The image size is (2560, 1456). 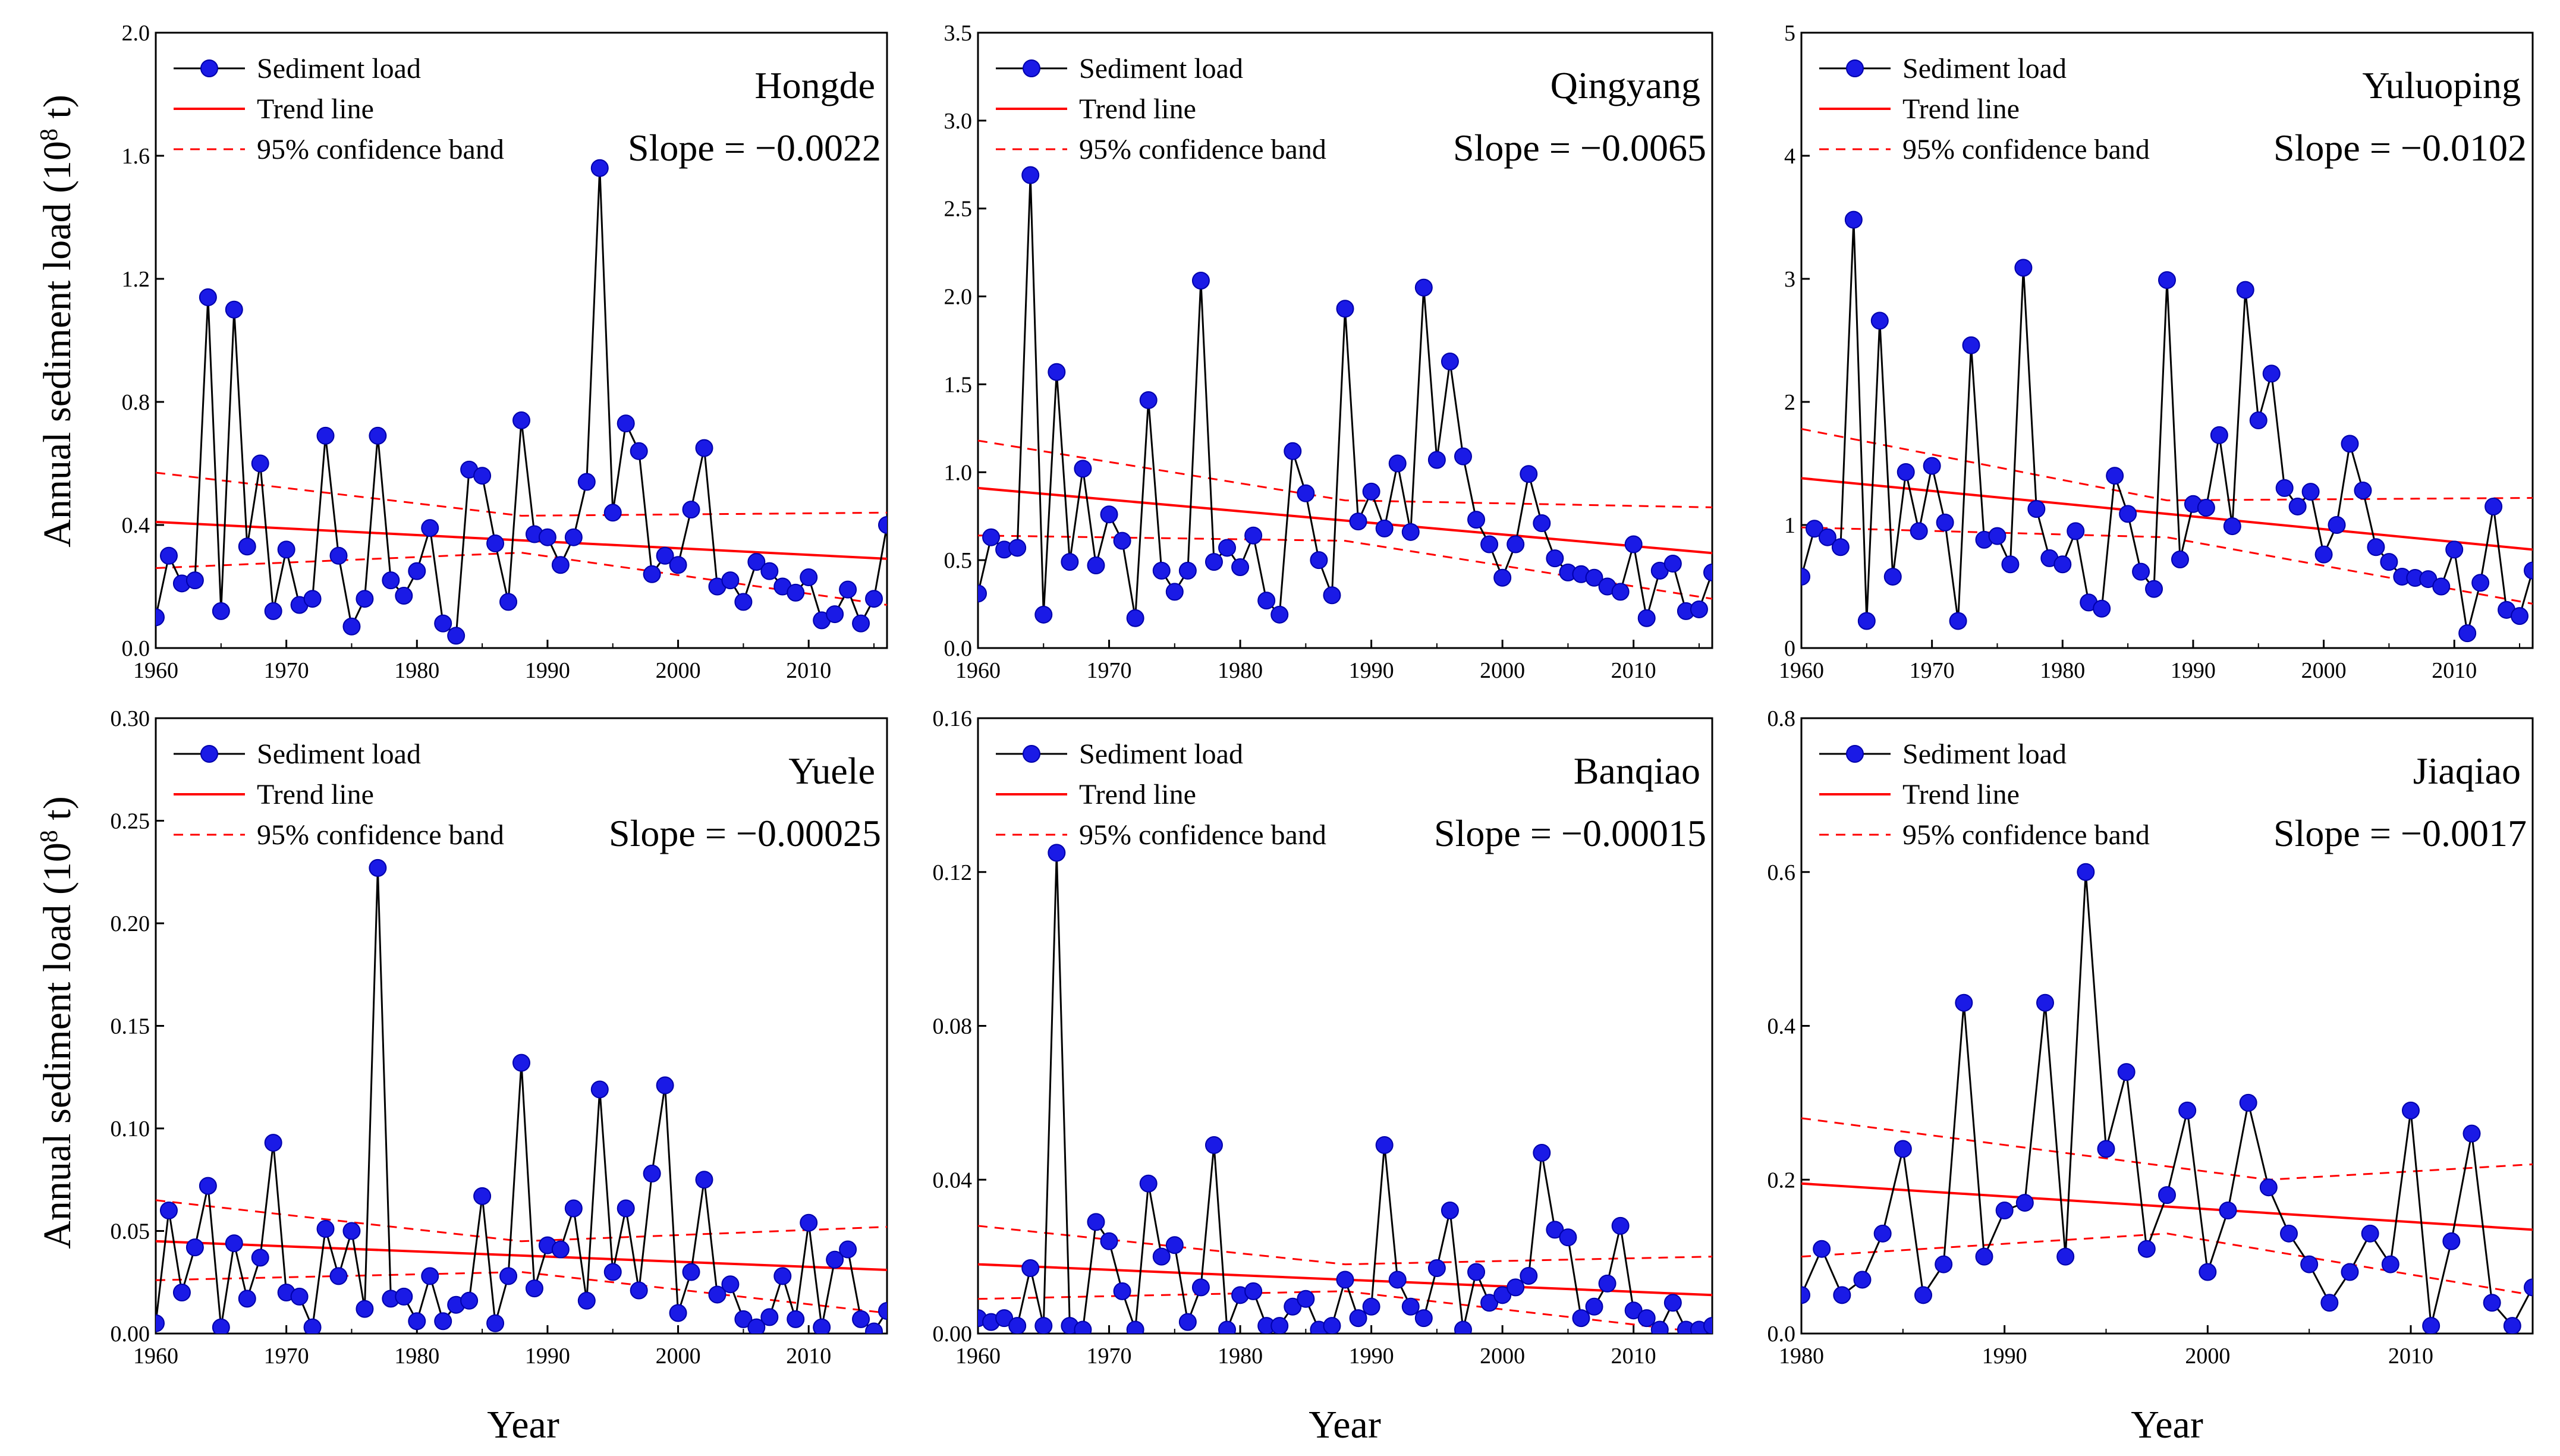 I want to click on legend-series-label: Sediment load, so click(x=339, y=754).